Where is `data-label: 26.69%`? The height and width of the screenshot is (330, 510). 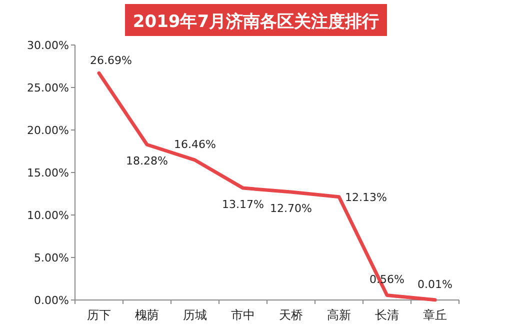 data-label: 26.69% is located at coordinates (111, 61).